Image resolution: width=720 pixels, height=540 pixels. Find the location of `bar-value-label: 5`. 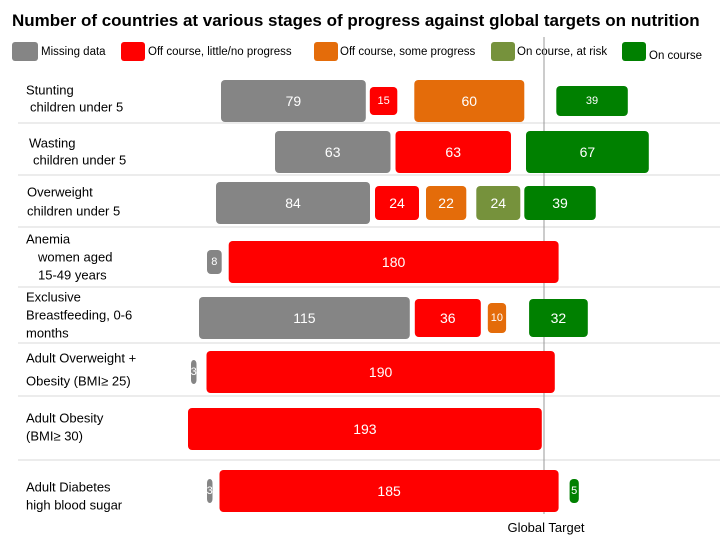

bar-value-label: 5 is located at coordinates (574, 491).